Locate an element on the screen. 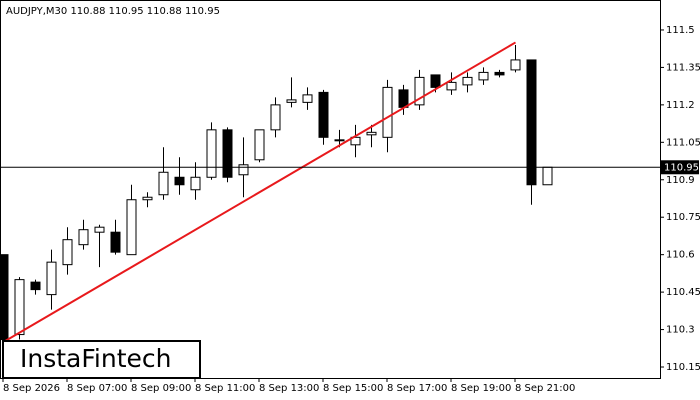 The width and height of the screenshot is (700, 400). y-tick-label: 110.9 is located at coordinates (680, 180).